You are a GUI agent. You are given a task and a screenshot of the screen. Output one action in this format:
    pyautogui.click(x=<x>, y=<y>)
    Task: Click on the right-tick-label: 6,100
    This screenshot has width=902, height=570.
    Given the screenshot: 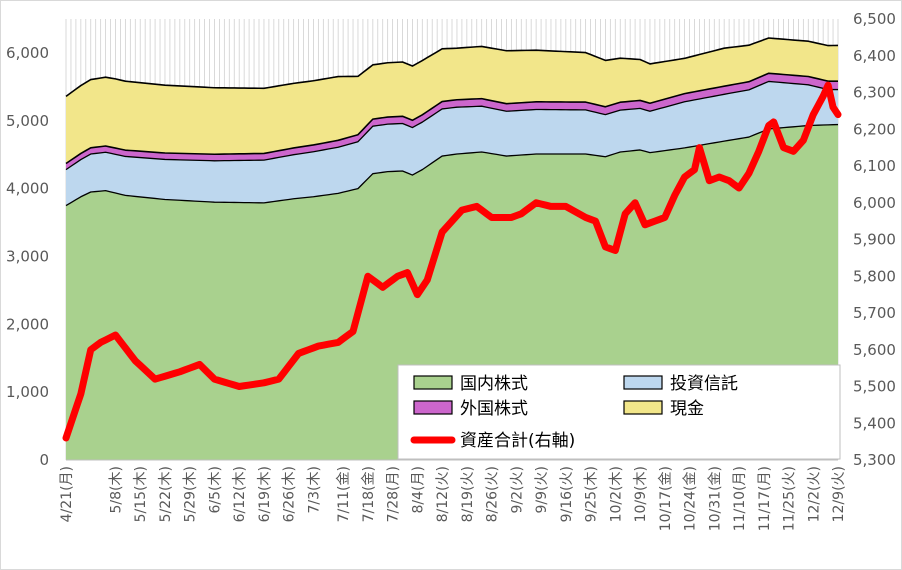 What is the action you would take?
    pyautogui.click(x=874, y=166)
    